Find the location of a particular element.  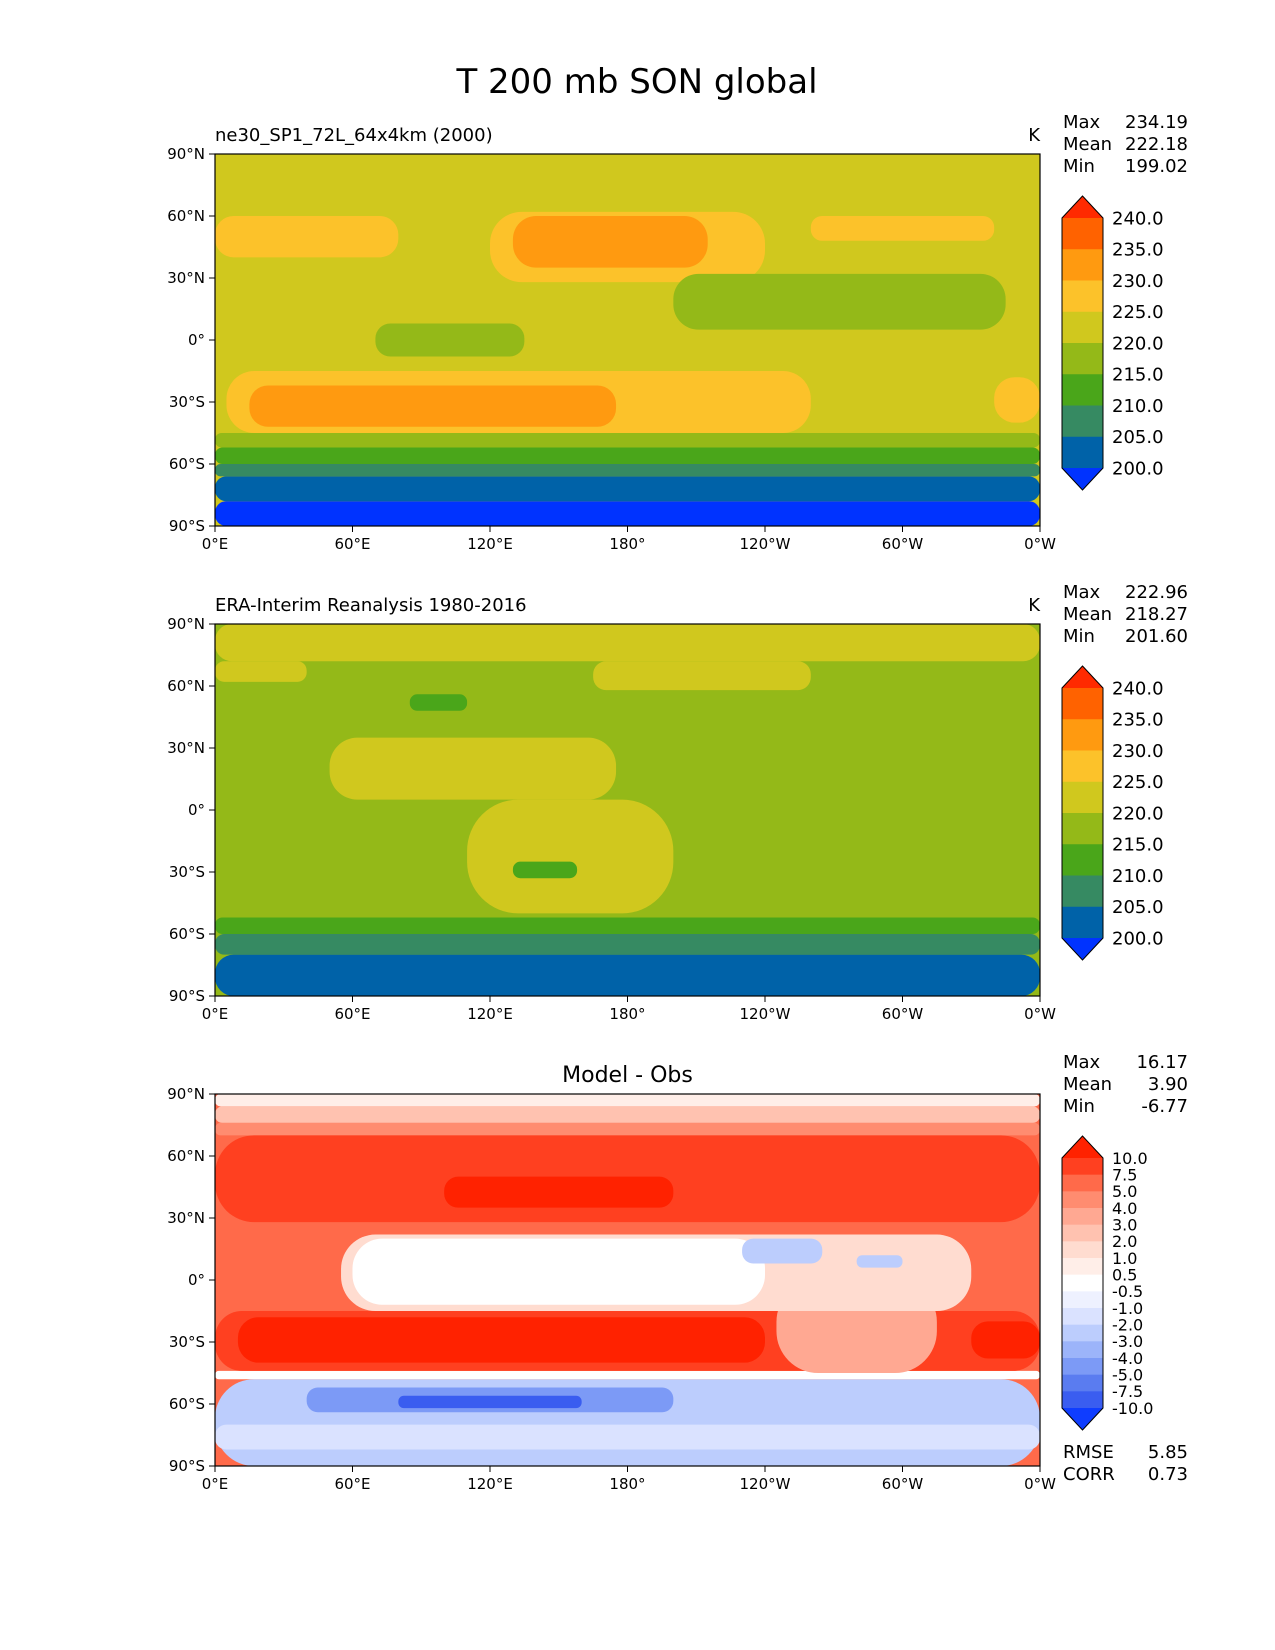

stat-value-min: 201.60 is located at coordinates (1156, 636).